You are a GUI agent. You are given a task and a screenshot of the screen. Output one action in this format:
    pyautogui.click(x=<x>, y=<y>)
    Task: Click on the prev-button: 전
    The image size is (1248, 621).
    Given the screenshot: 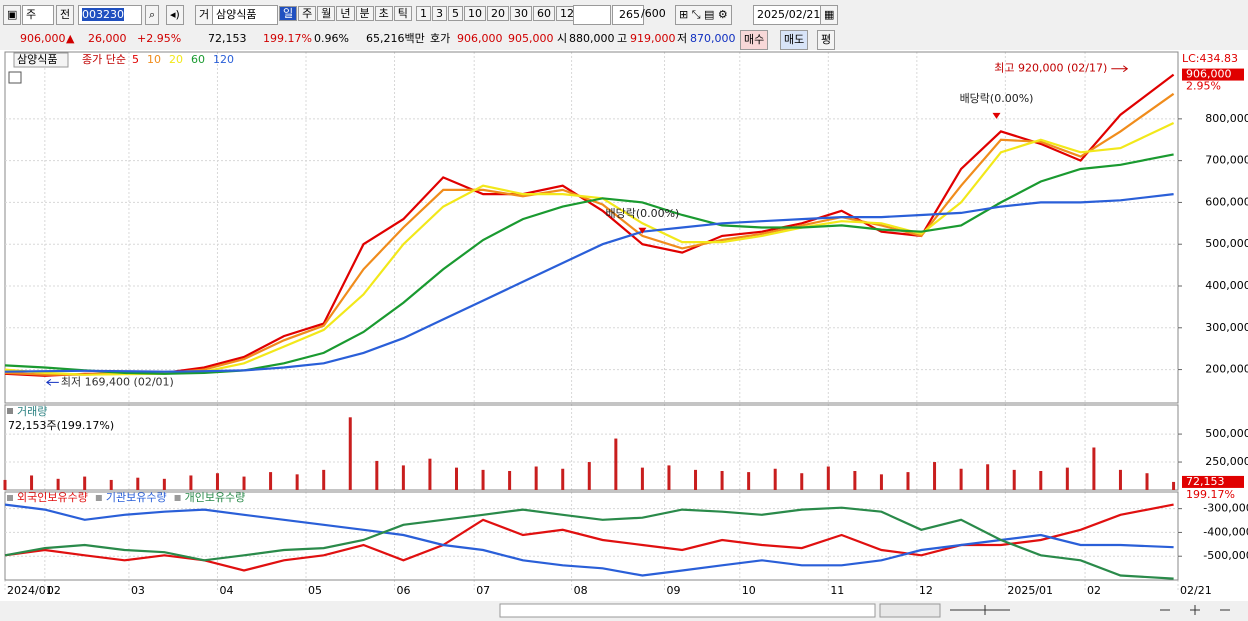 What is the action you would take?
    pyautogui.click(x=65, y=15)
    